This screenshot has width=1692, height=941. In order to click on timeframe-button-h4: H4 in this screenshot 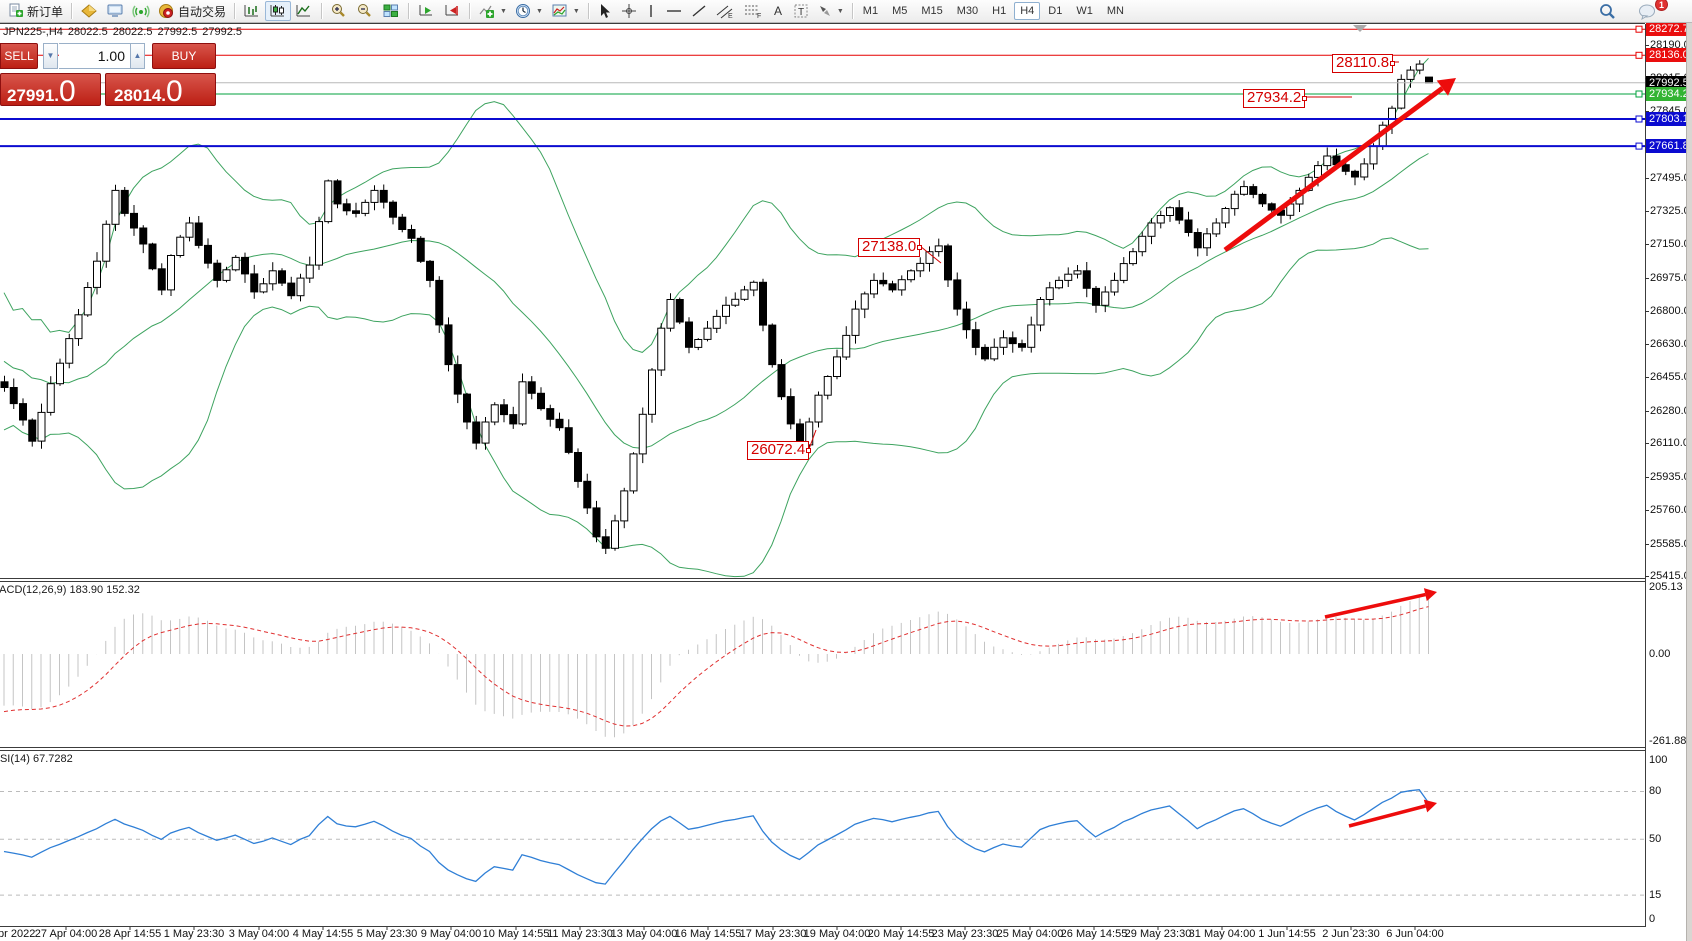, I will do `click(1027, 11)`.